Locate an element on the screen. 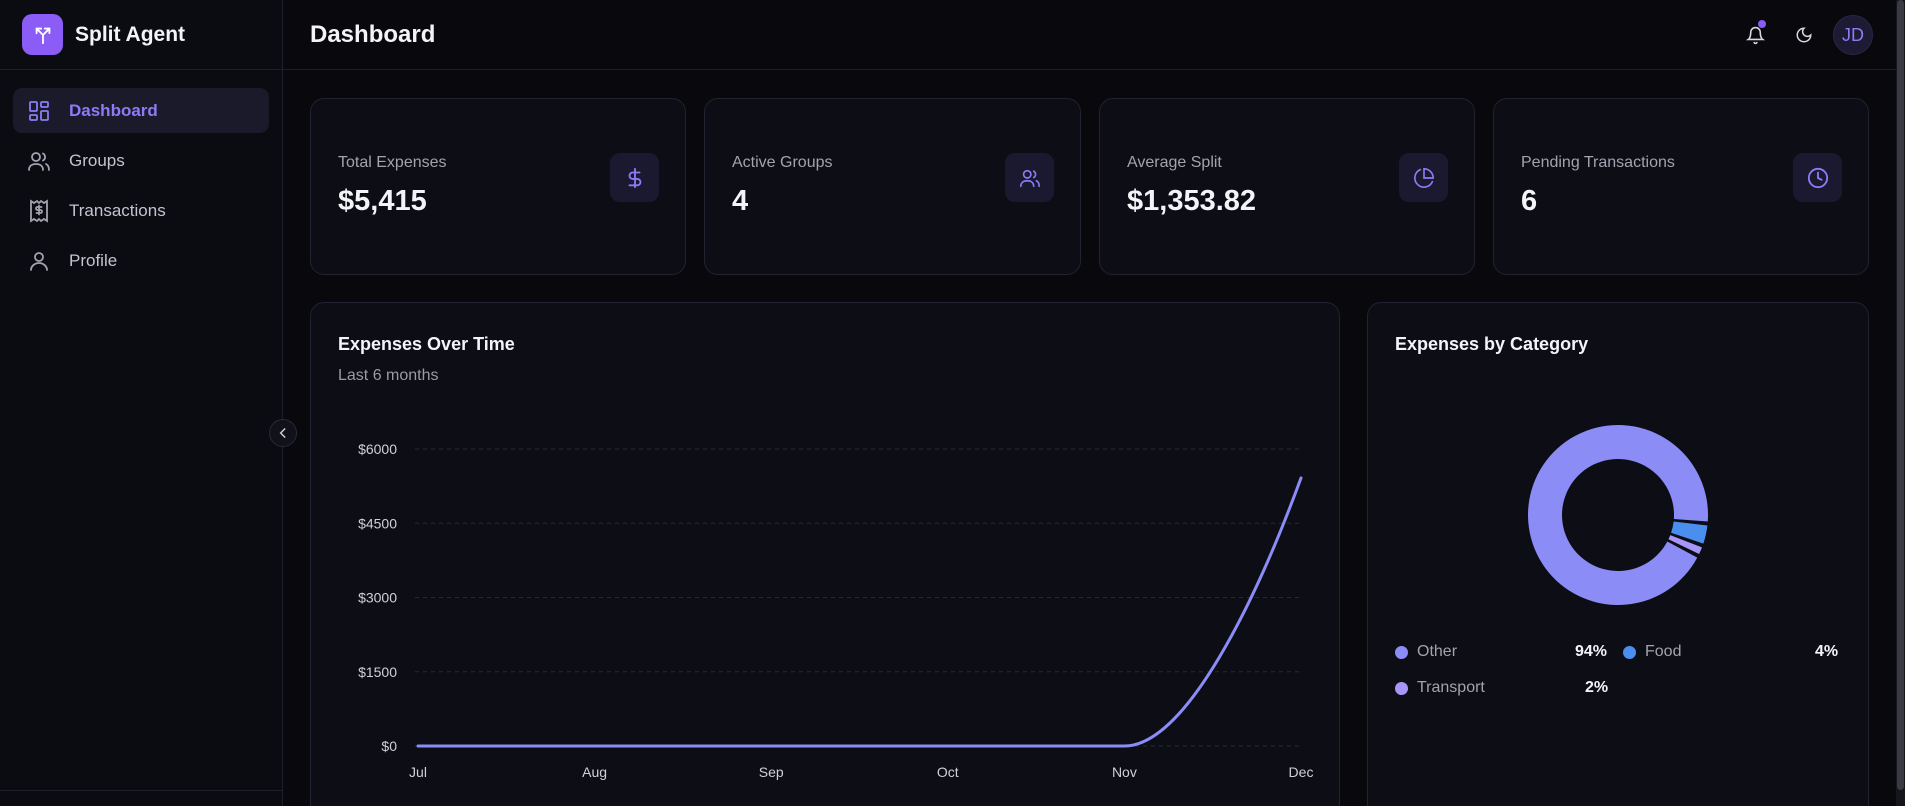  slice-other is located at coordinates (1618, 515).